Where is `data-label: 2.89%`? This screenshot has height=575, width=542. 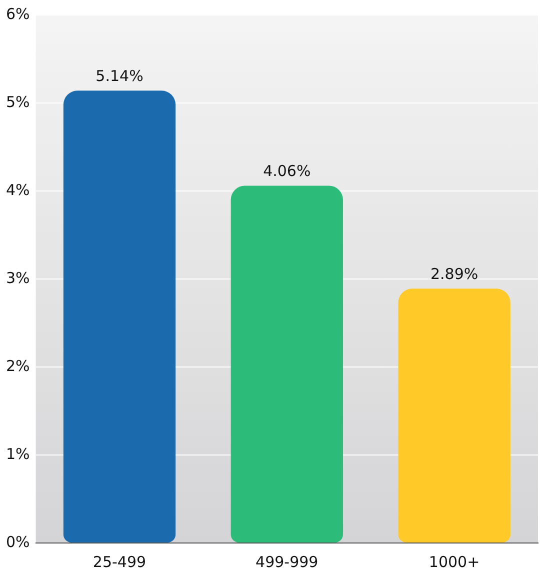 data-label: 2.89% is located at coordinates (454, 274).